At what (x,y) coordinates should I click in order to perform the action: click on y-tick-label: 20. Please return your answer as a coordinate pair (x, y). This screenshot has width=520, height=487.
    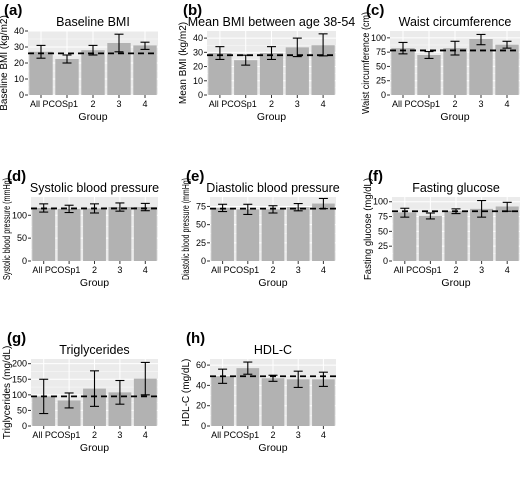
    Looking at the image, I should click on (19, 63).